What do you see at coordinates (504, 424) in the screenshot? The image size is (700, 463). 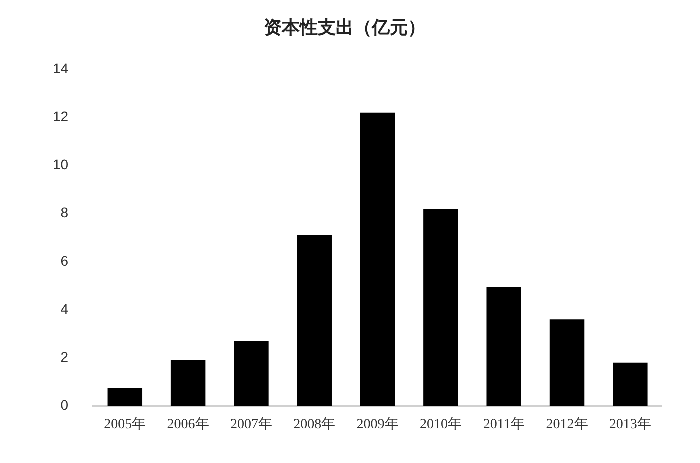 I see `x-tick-label: 2011年` at bounding box center [504, 424].